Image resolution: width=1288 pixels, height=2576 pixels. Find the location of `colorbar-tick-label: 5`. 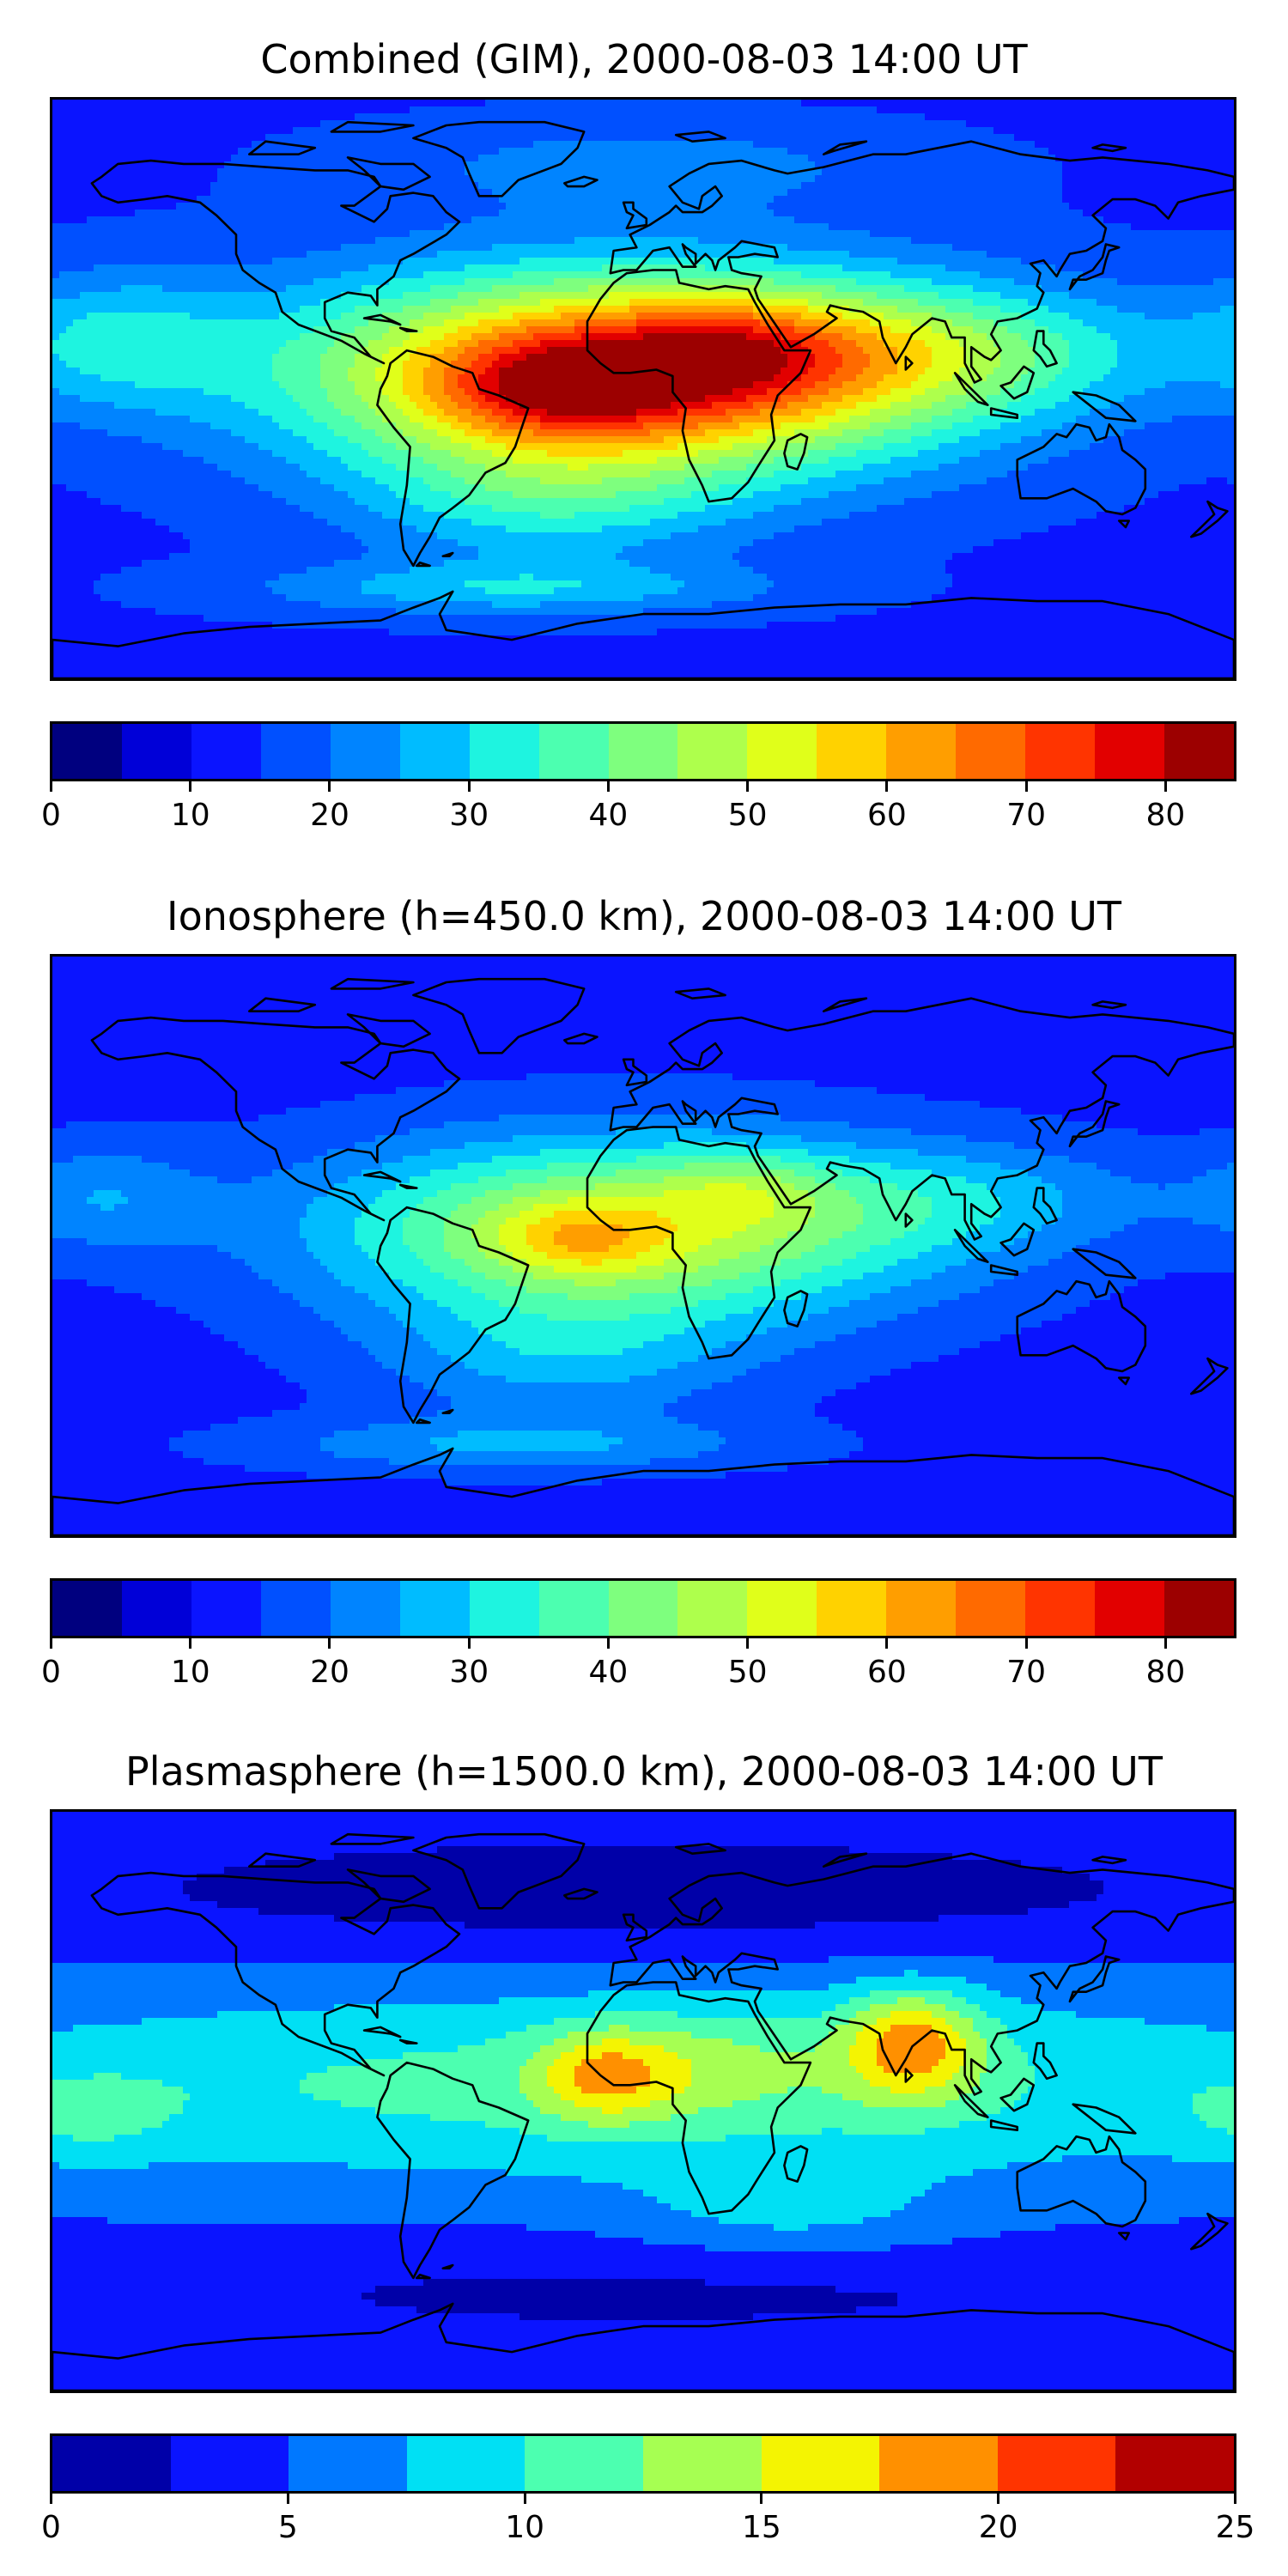

colorbar-tick-label: 5 is located at coordinates (287, 2528).